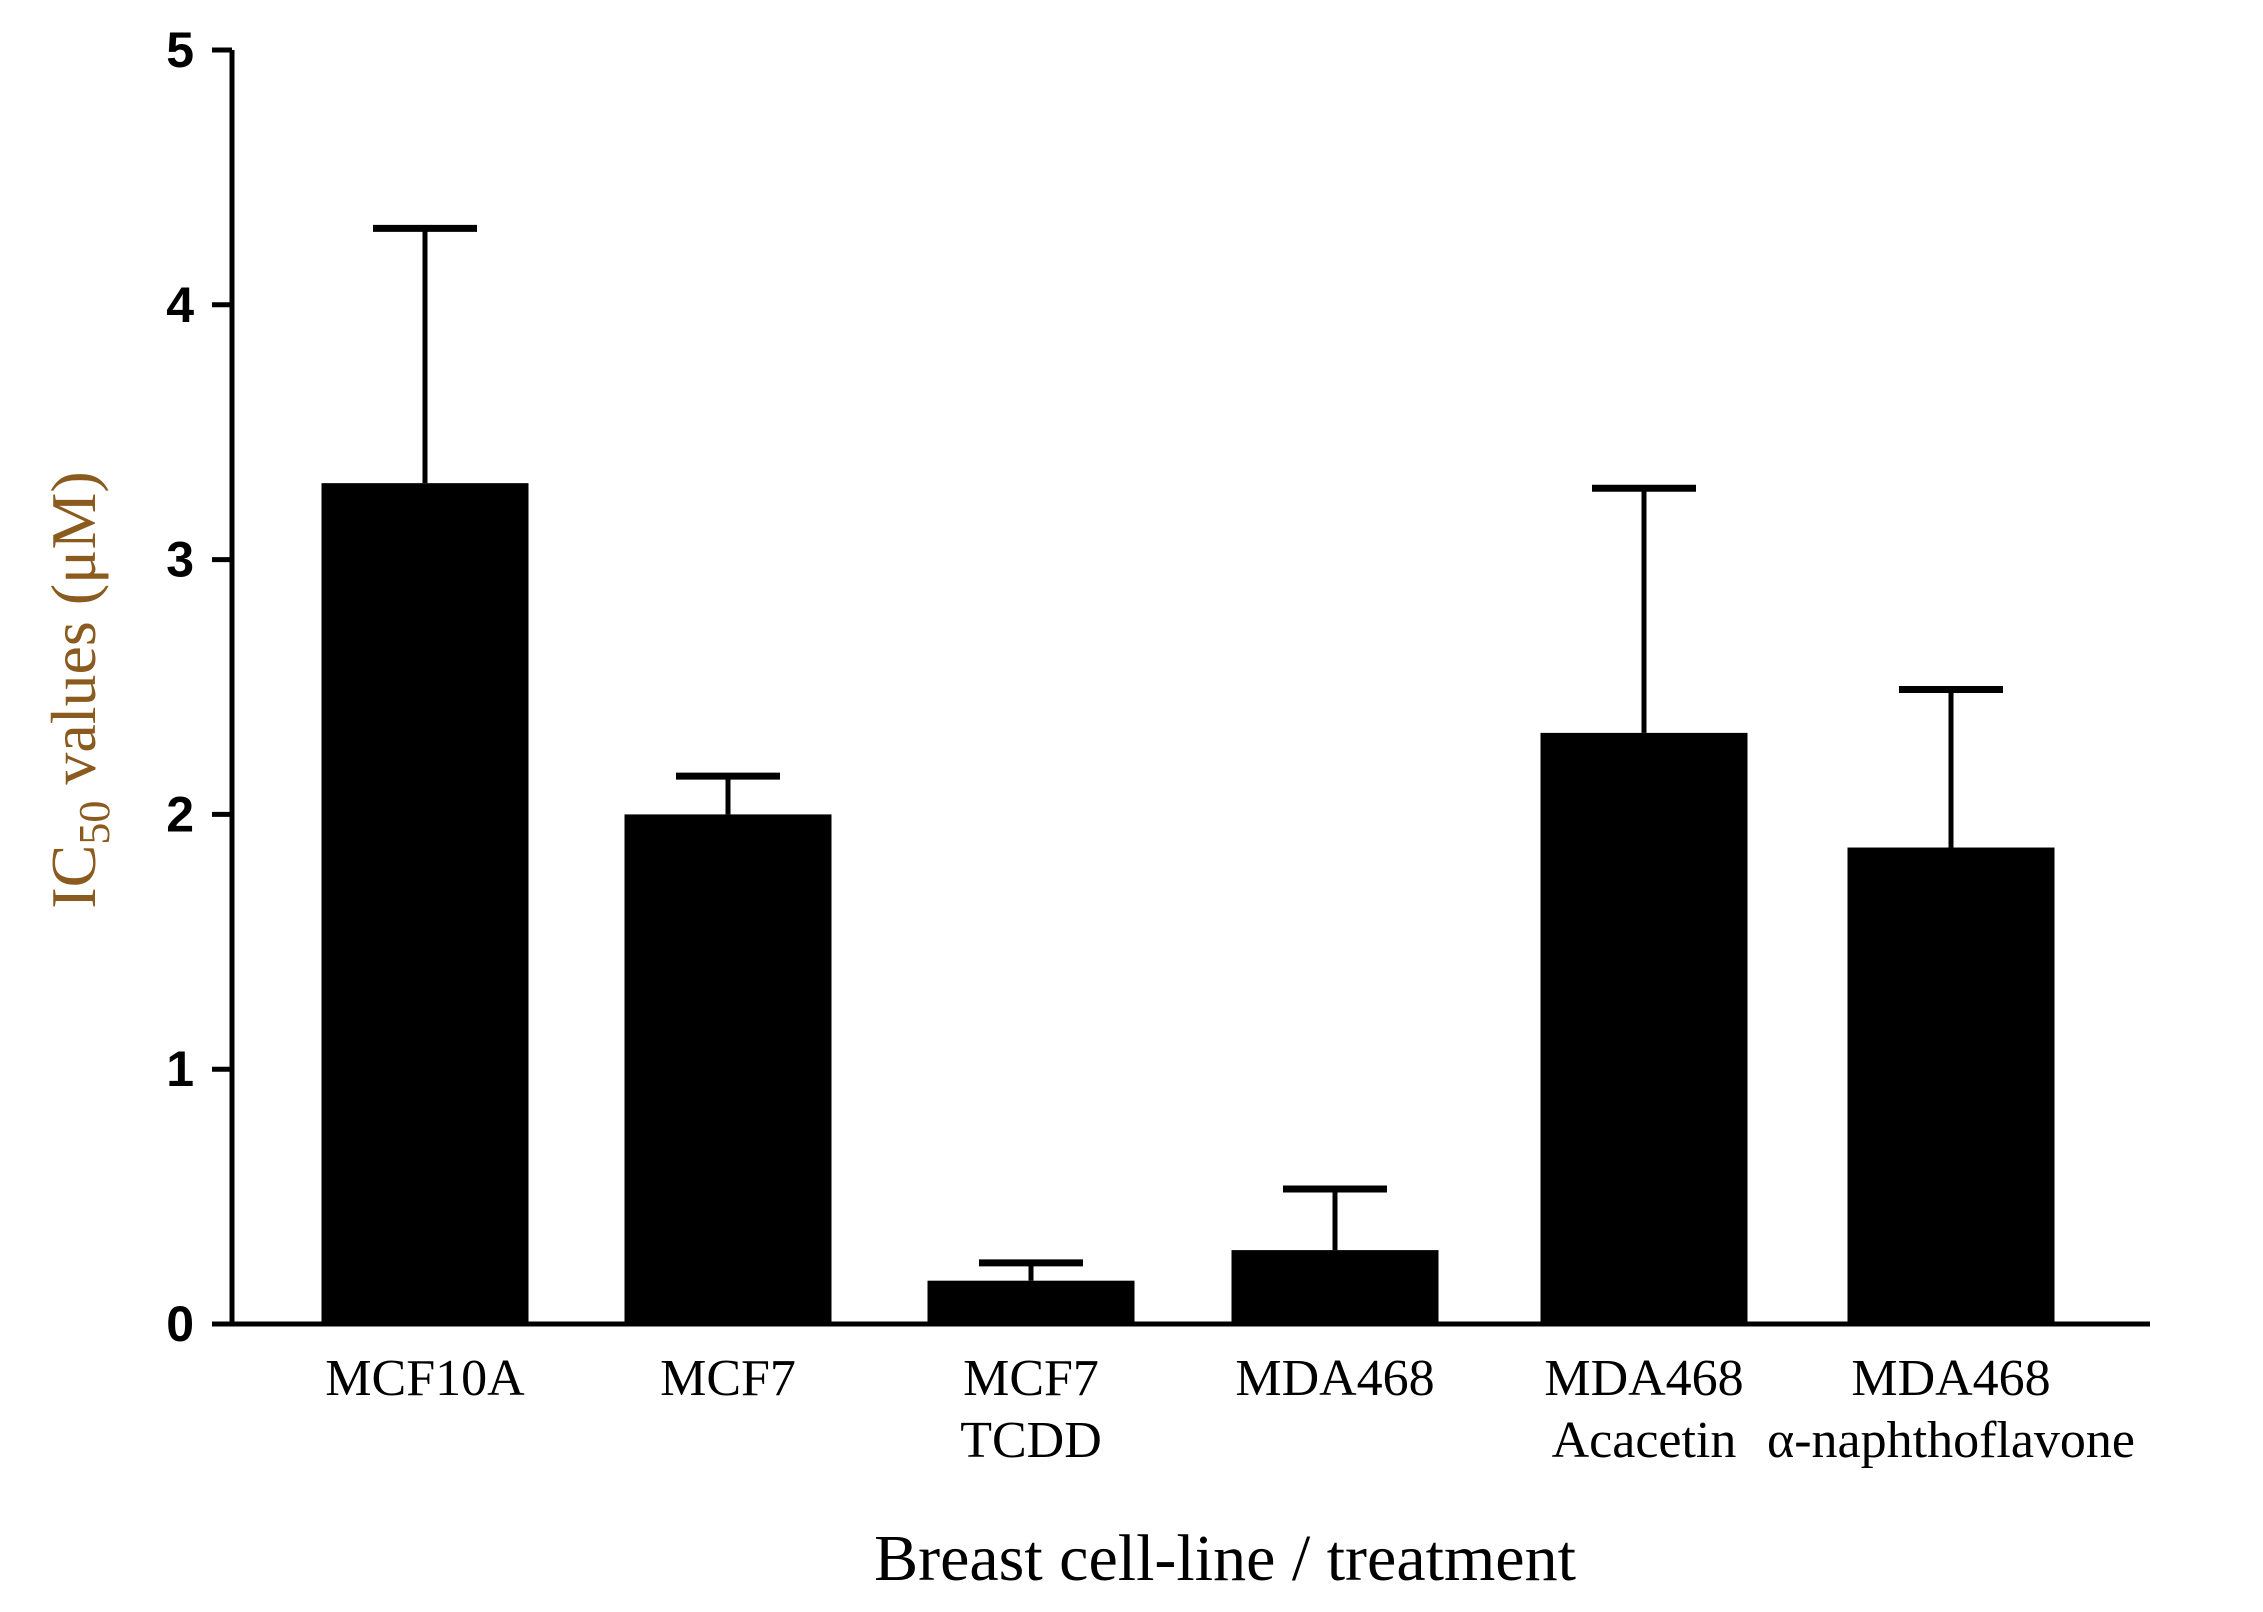 Image resolution: width=2263 pixels, height=1612 pixels. What do you see at coordinates (180, 305) in the screenshot?
I see `y-tick-label: 4` at bounding box center [180, 305].